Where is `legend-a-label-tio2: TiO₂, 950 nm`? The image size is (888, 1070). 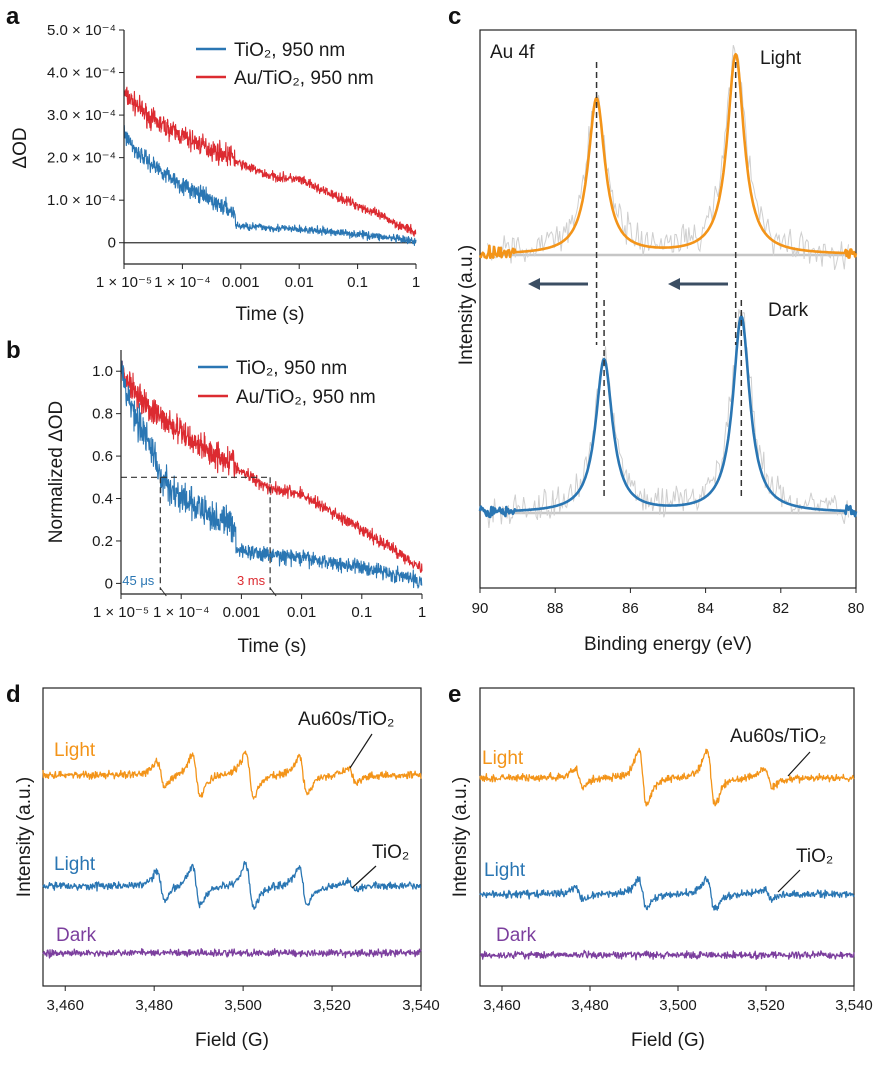
legend-a-label-tio2: TiO₂, 950 nm is located at coordinates (289, 50).